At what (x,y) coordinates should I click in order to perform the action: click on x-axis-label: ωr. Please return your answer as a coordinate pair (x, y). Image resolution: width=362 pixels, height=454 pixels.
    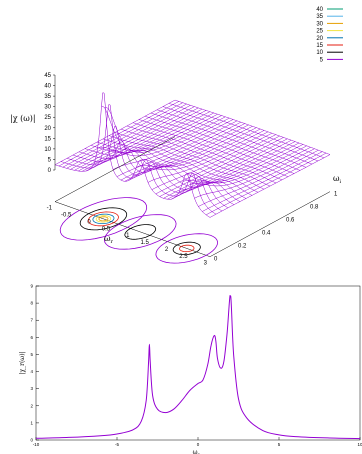
    Looking at the image, I should click on (109, 239).